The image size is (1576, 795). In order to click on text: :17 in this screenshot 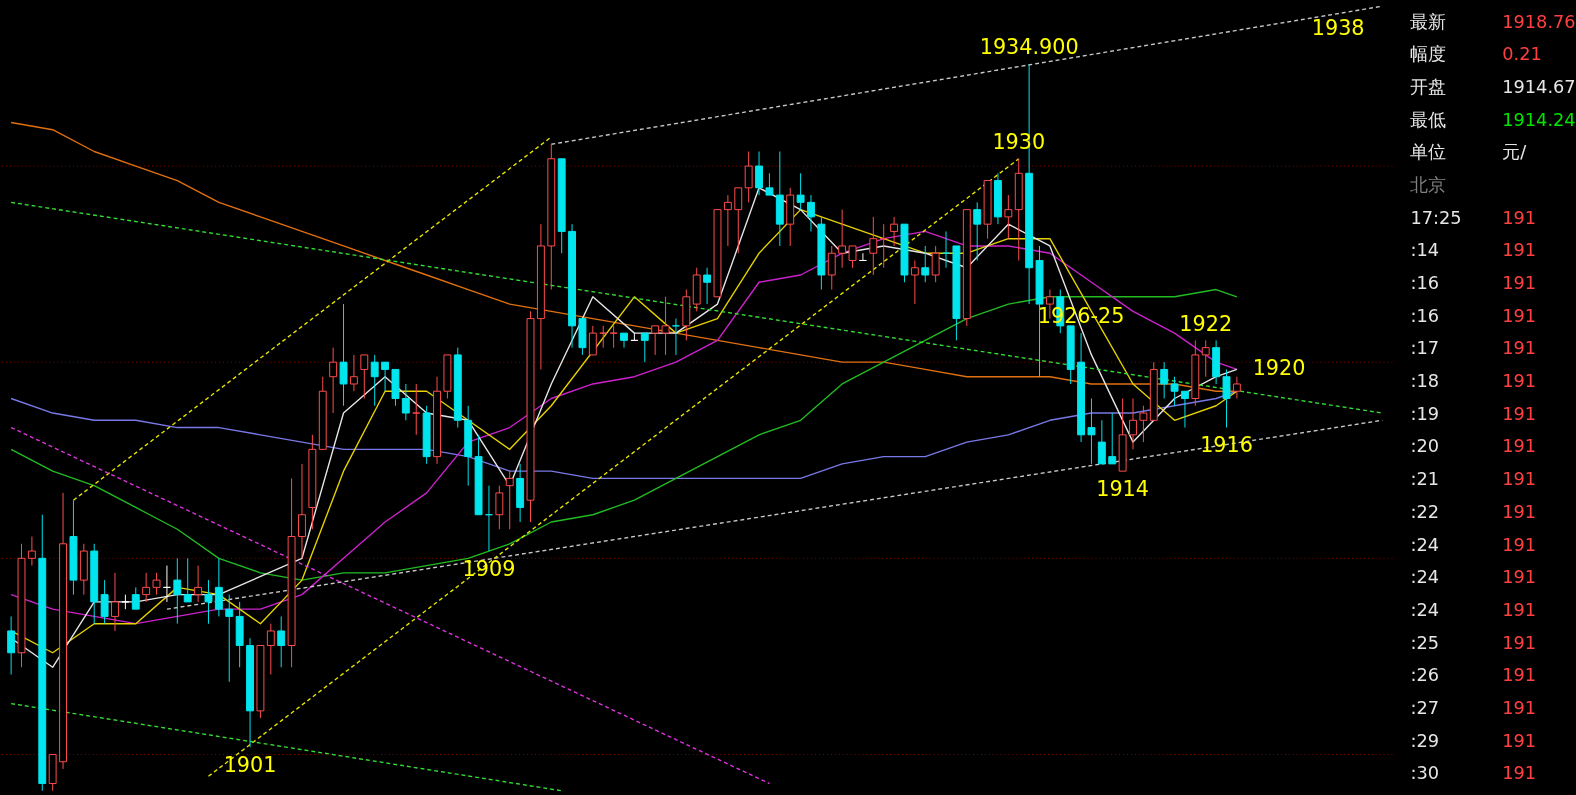, I will do `click(1425, 348)`.